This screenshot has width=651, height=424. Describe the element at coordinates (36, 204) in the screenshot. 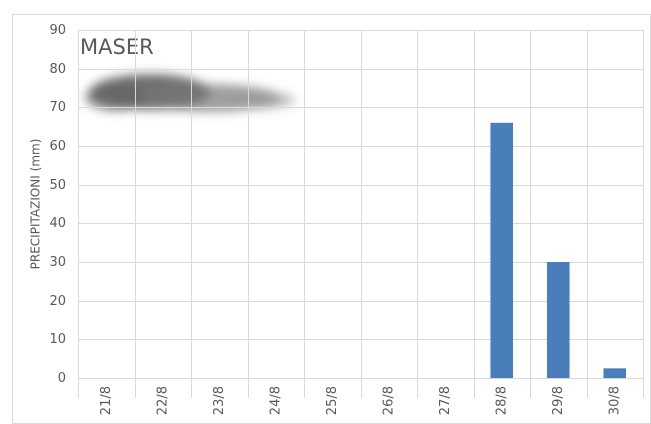

I see `y-axis-label: PRECIPITAZIONI (mm)` at that location.